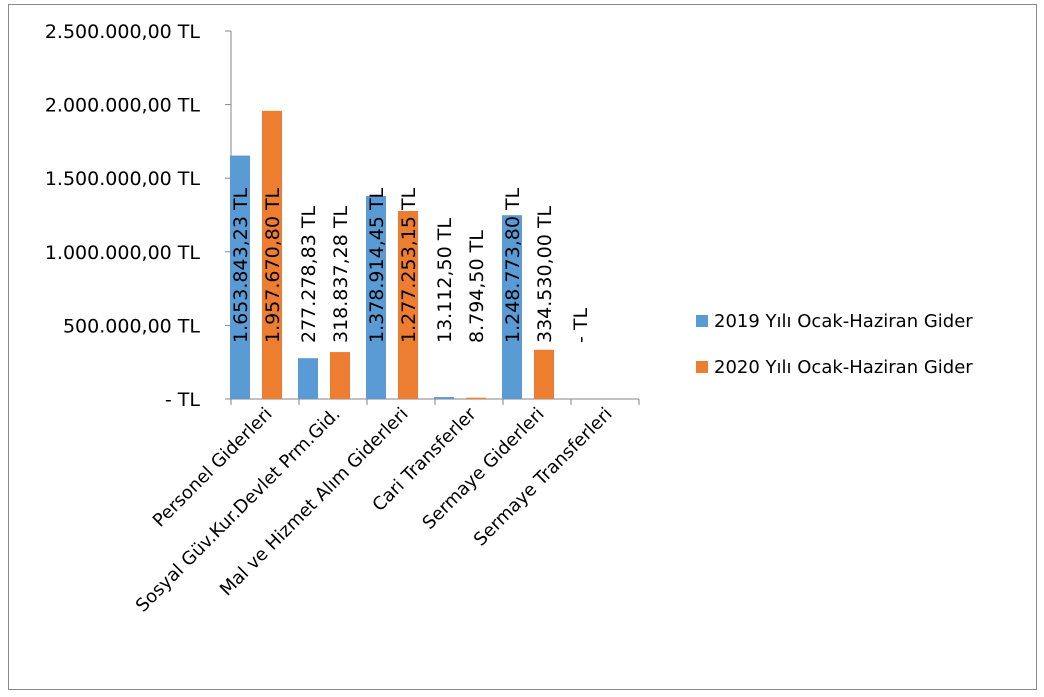 The image size is (1044, 697). Describe the element at coordinates (341, 274) in the screenshot. I see `data-label-2020: 318.837,28 TL` at that location.